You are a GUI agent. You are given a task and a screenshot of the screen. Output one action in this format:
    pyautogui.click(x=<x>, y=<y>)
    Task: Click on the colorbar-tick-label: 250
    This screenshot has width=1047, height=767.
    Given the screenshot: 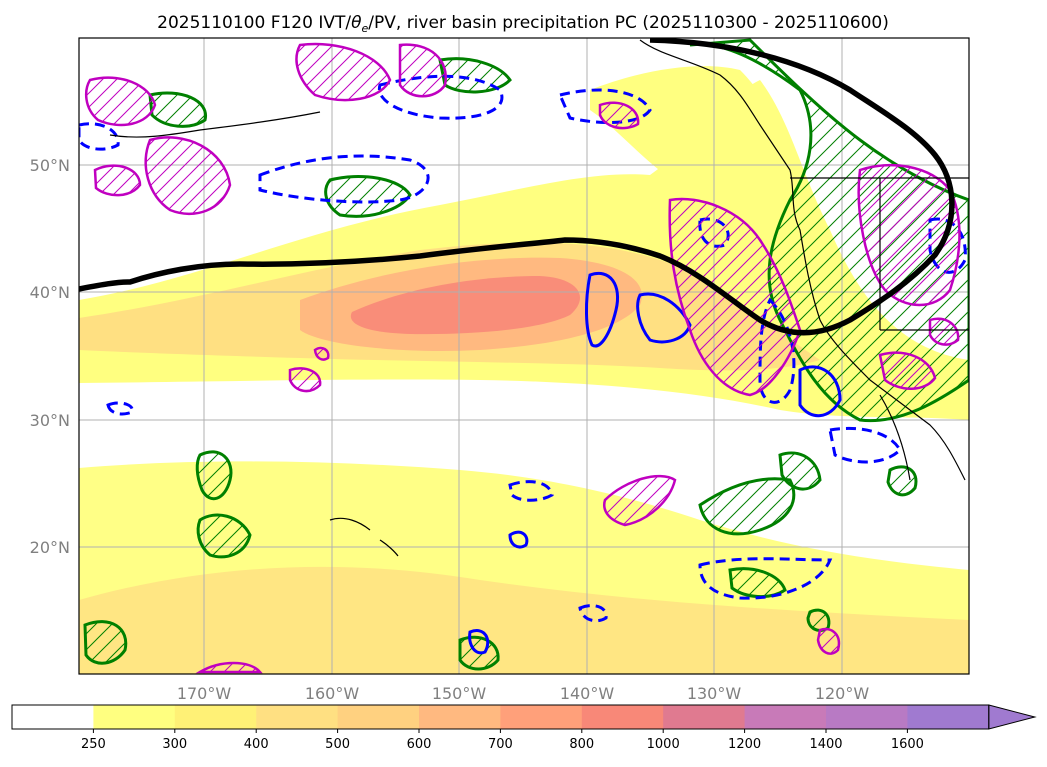 What is the action you would take?
    pyautogui.click(x=93, y=744)
    